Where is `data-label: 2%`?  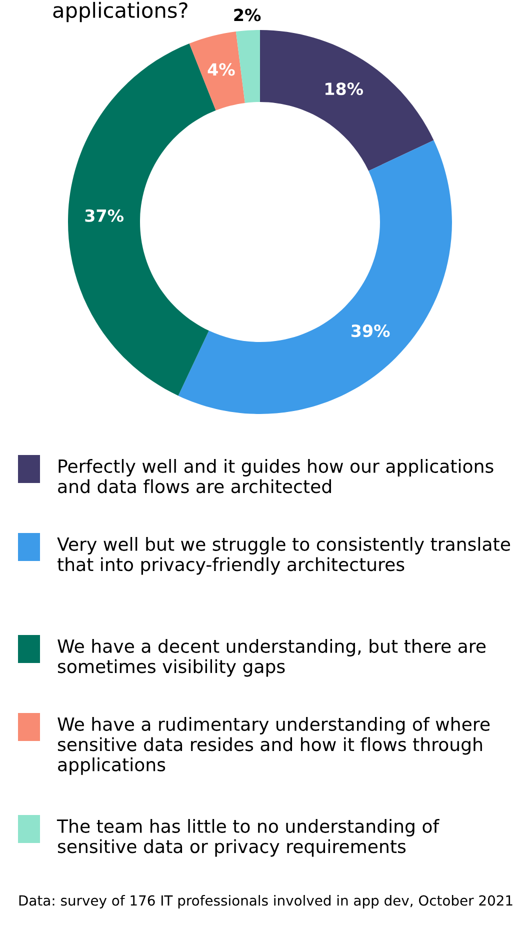
data-label: 2% is located at coordinates (247, 15).